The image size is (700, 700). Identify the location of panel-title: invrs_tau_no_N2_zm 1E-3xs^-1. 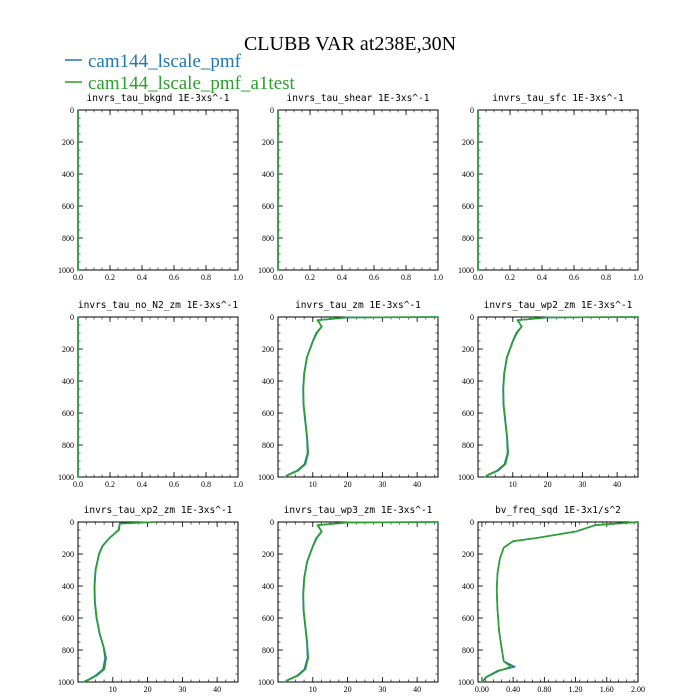
(158, 305).